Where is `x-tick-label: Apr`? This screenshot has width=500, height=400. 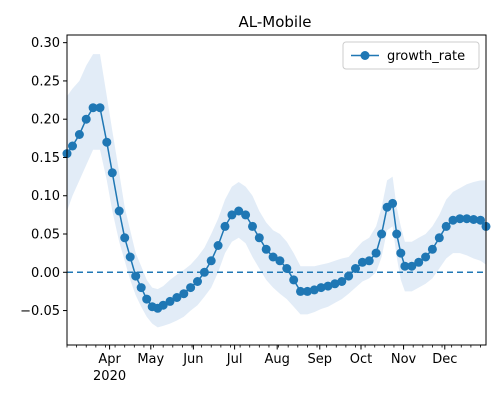 x-tick-label: Apr is located at coordinates (109, 359).